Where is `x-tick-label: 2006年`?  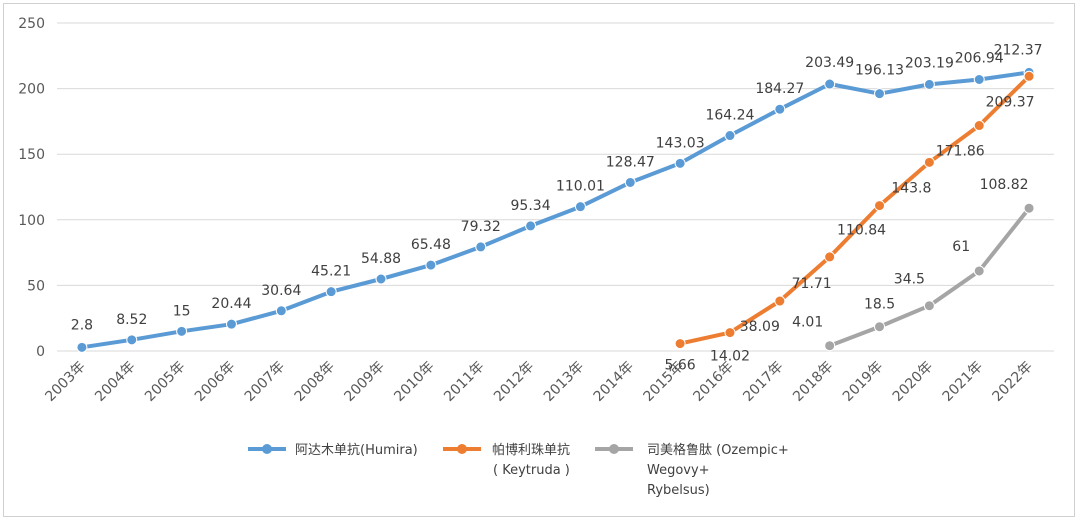
x-tick-label: 2006年 is located at coordinates (215, 382).